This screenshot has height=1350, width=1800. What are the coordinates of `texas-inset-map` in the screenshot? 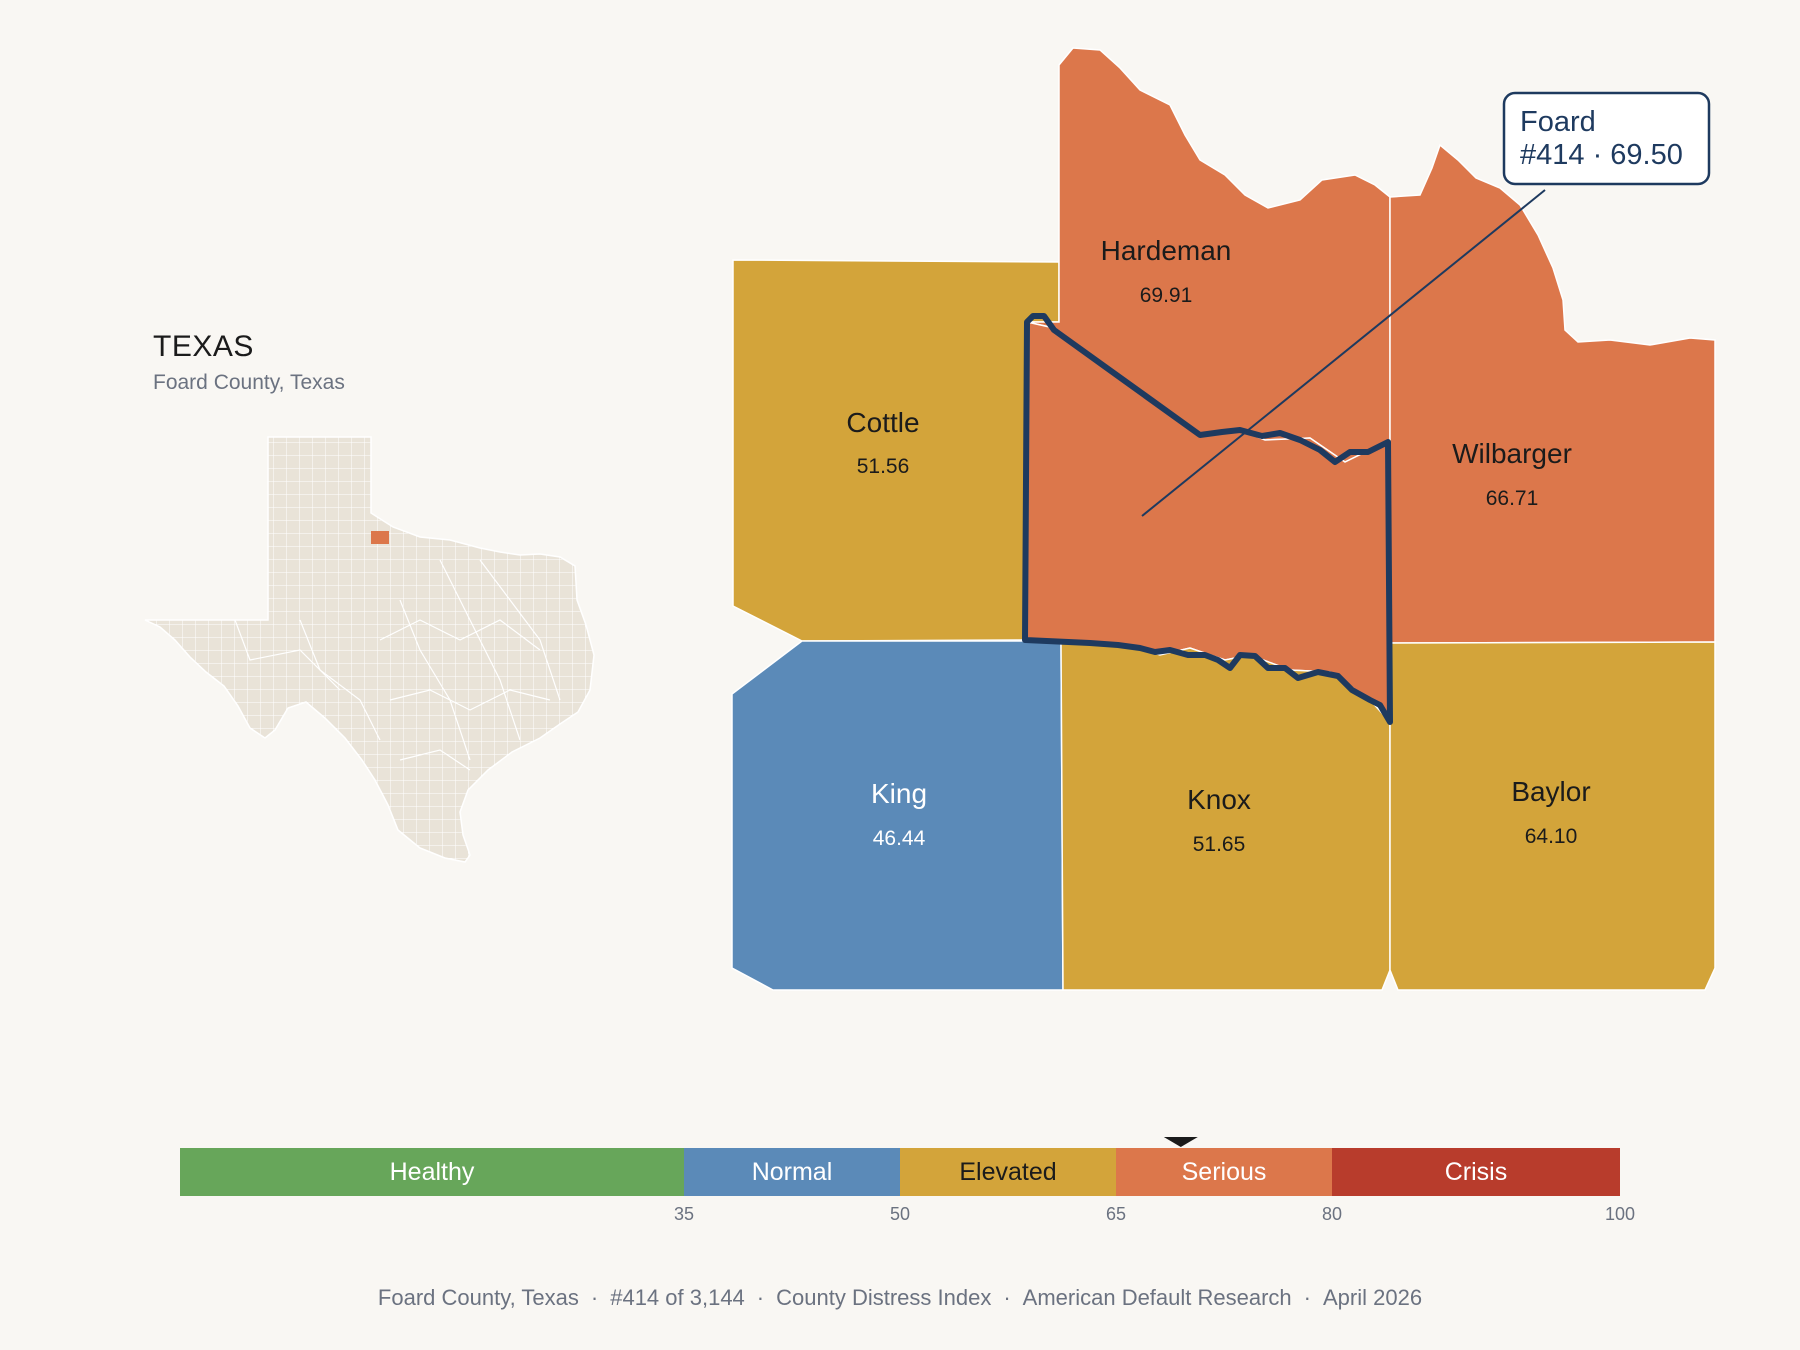 It's located at (369, 649).